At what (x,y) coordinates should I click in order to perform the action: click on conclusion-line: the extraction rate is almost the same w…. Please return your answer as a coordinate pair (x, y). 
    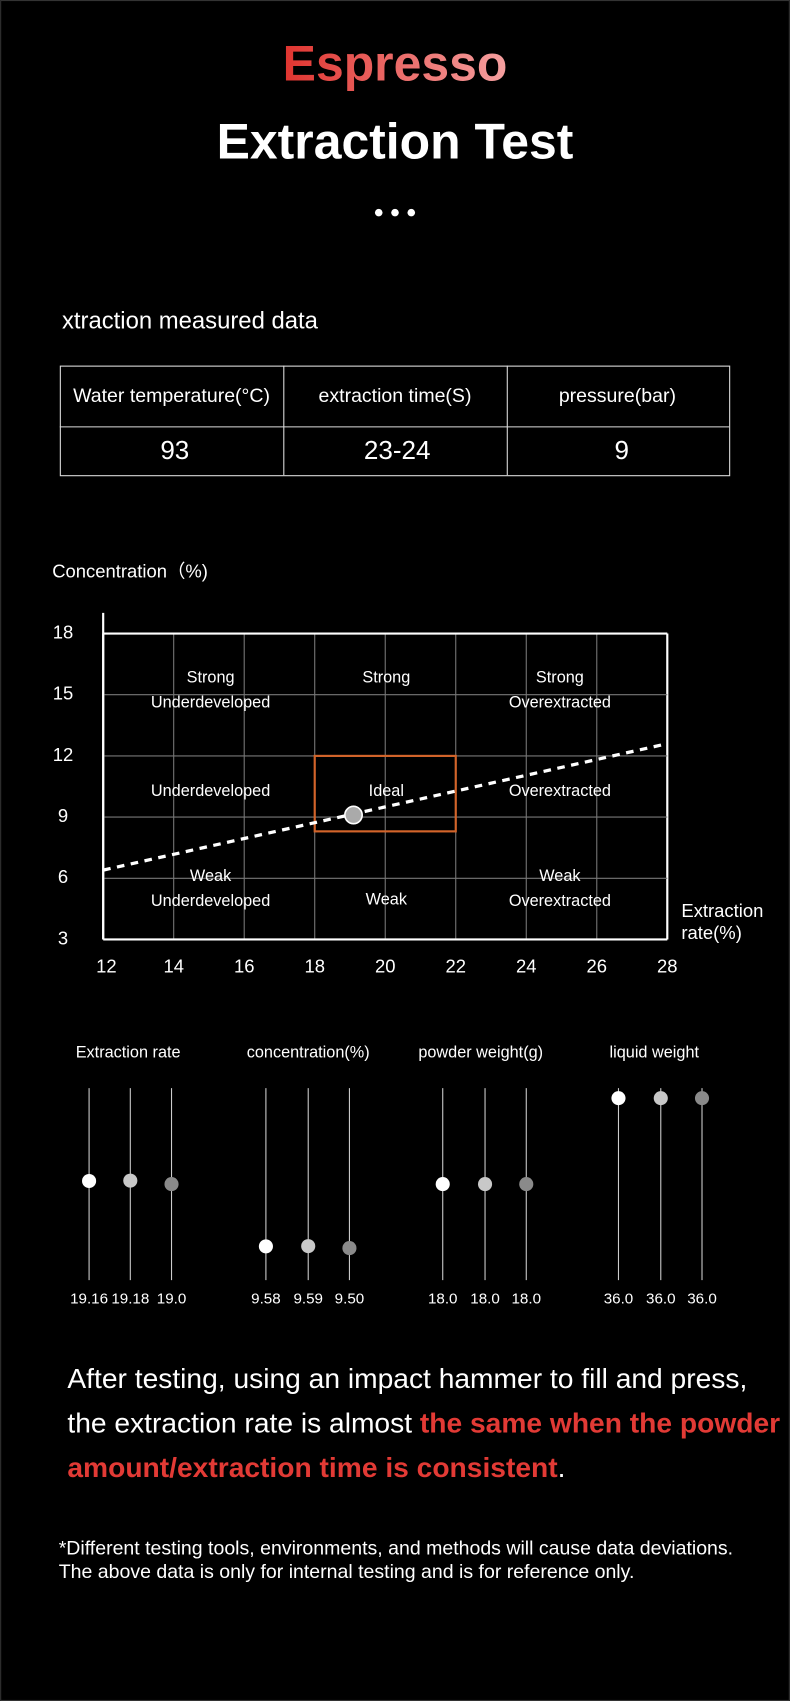
    Looking at the image, I should click on (423, 1423).